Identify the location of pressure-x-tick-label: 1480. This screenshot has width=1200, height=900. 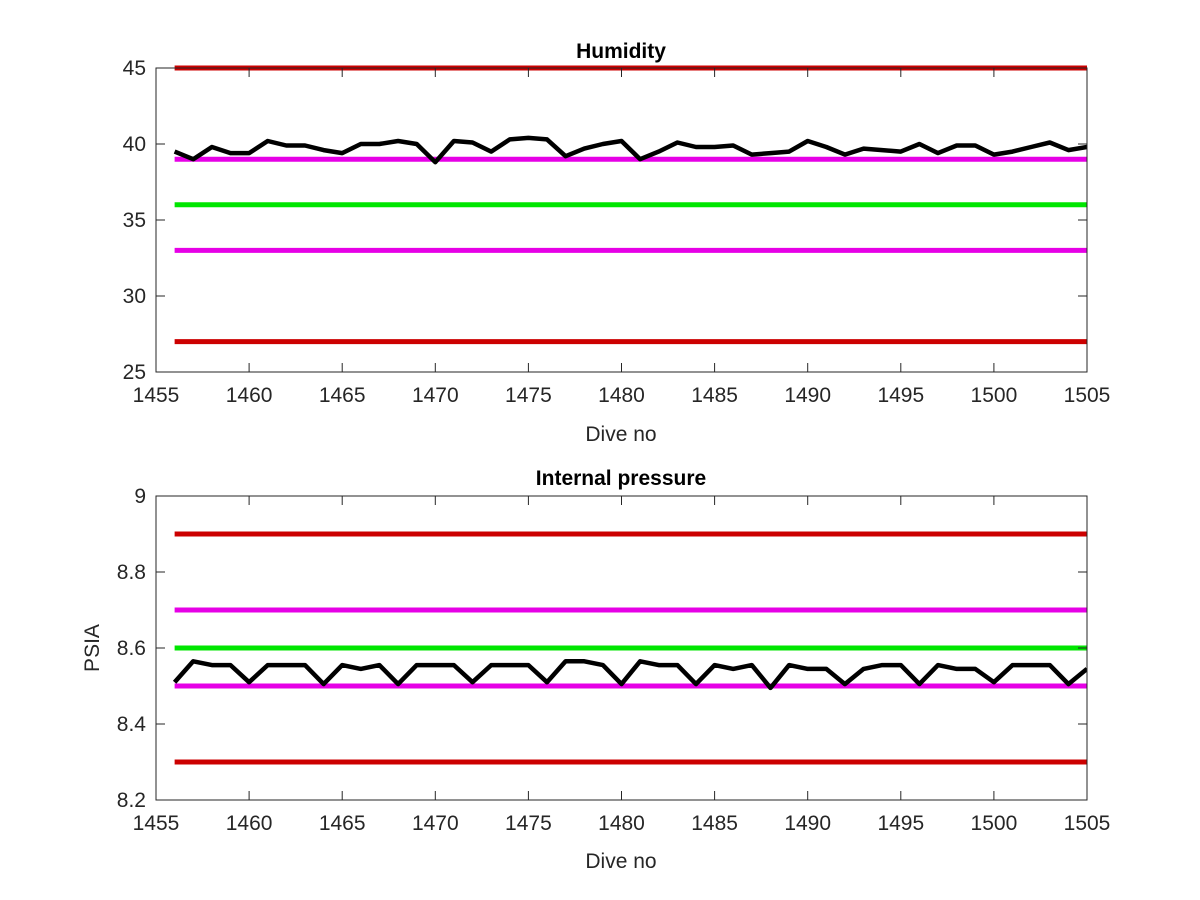
(621, 823).